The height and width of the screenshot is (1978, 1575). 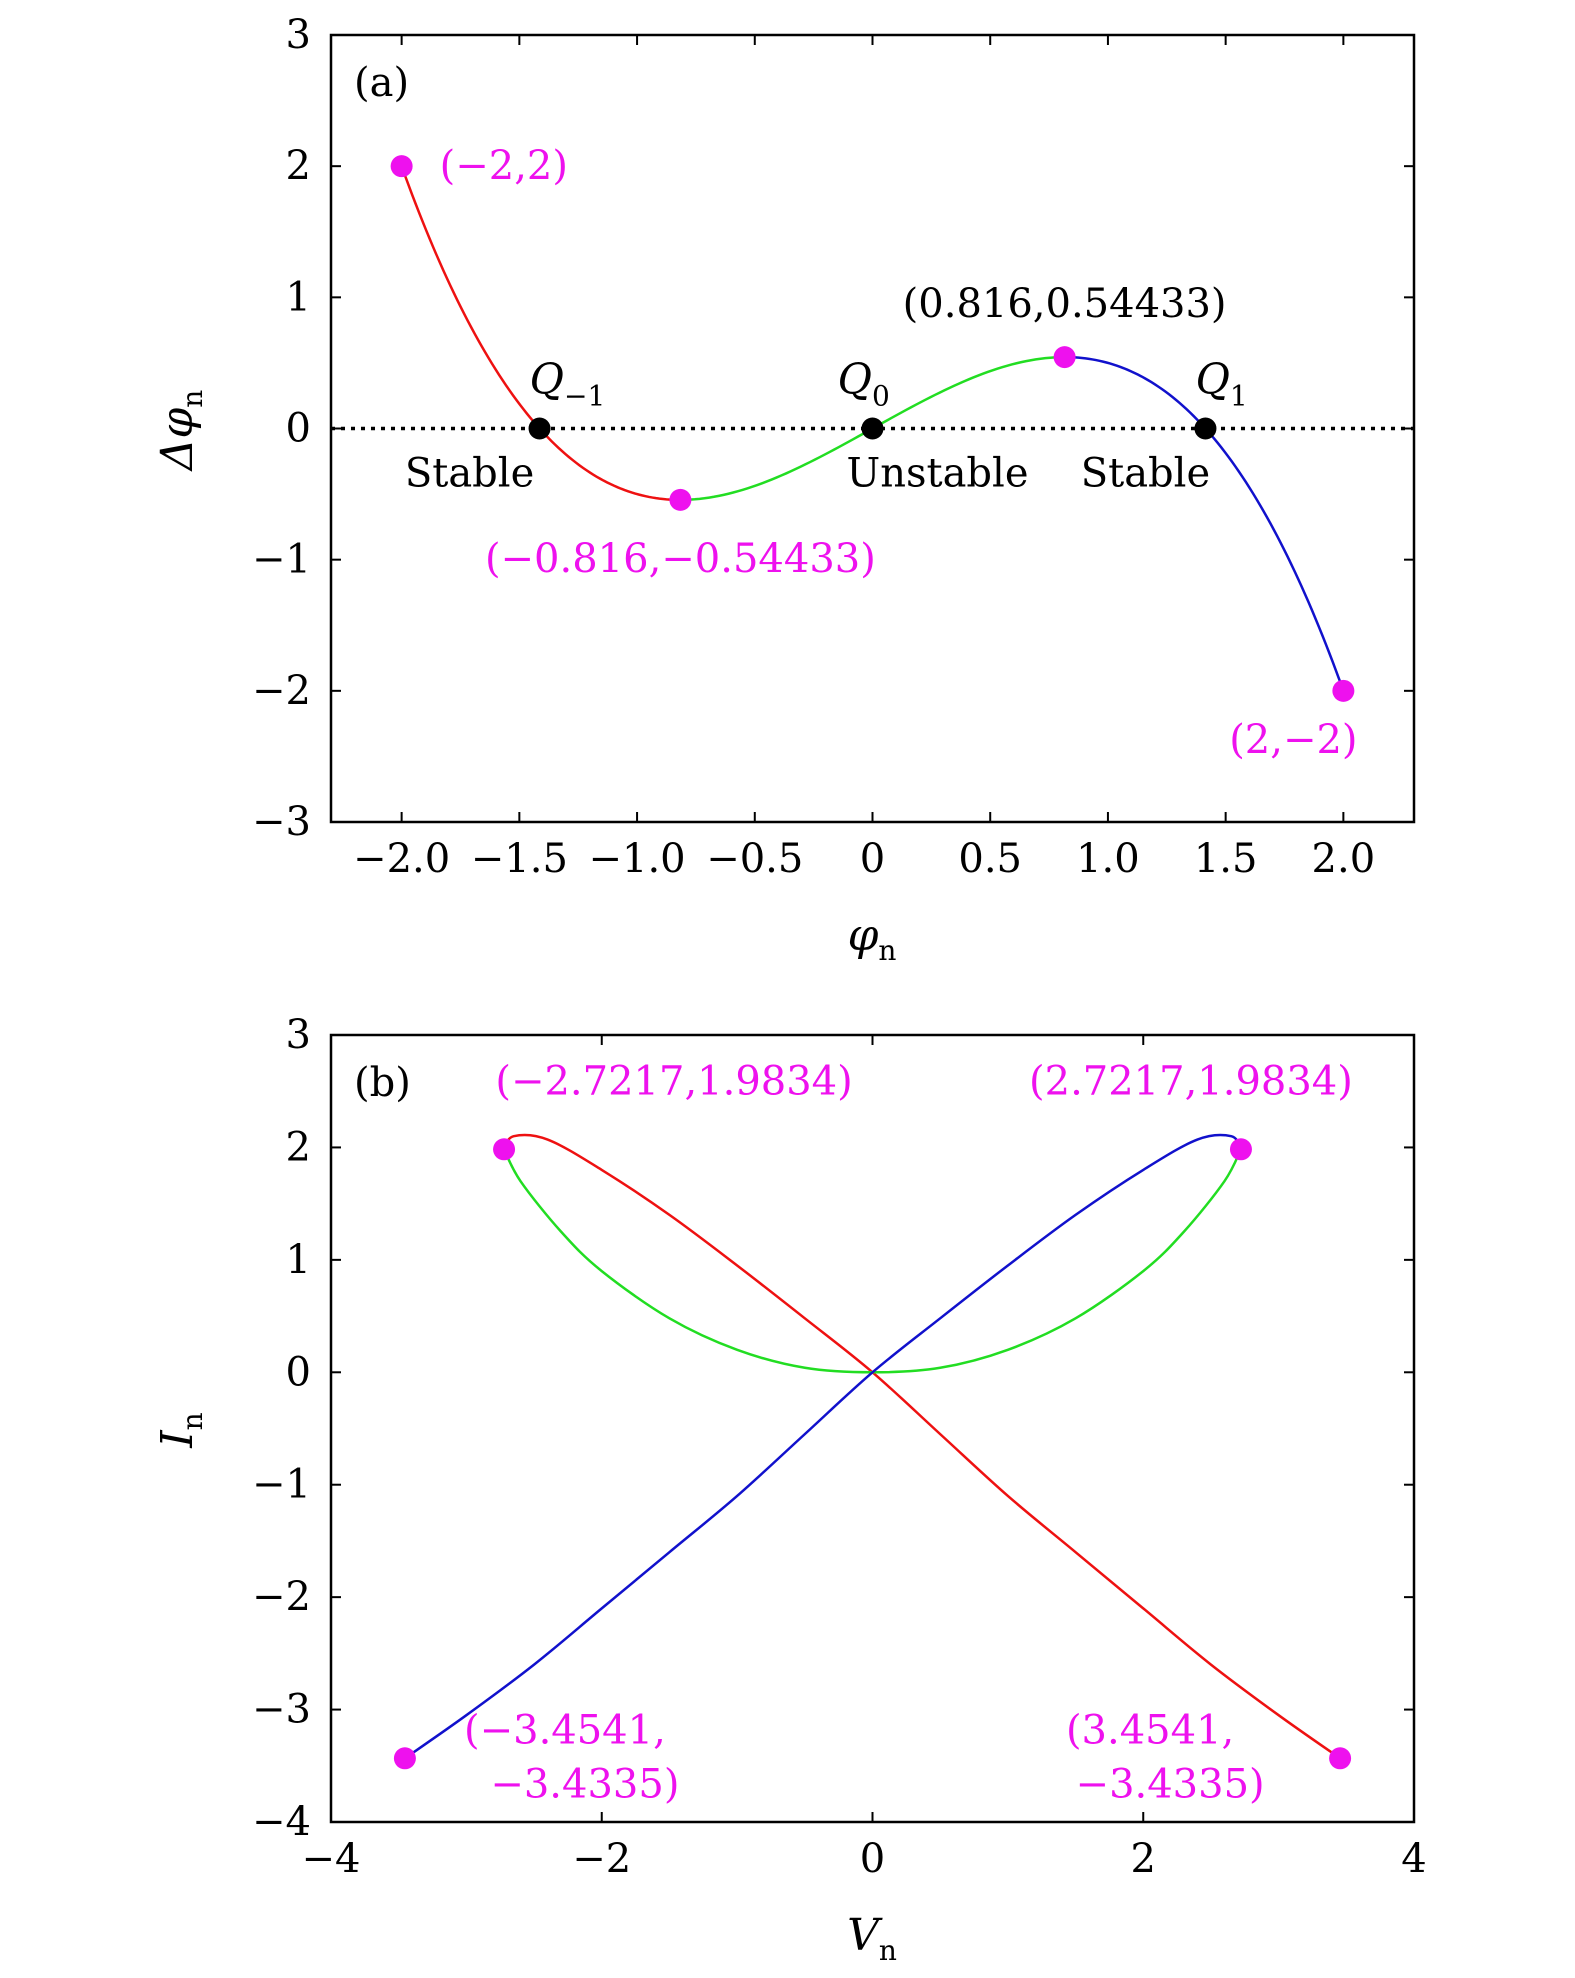 What do you see at coordinates (680, 559) in the screenshot?
I see `extremum-label: (−0.816,−0.54433)` at bounding box center [680, 559].